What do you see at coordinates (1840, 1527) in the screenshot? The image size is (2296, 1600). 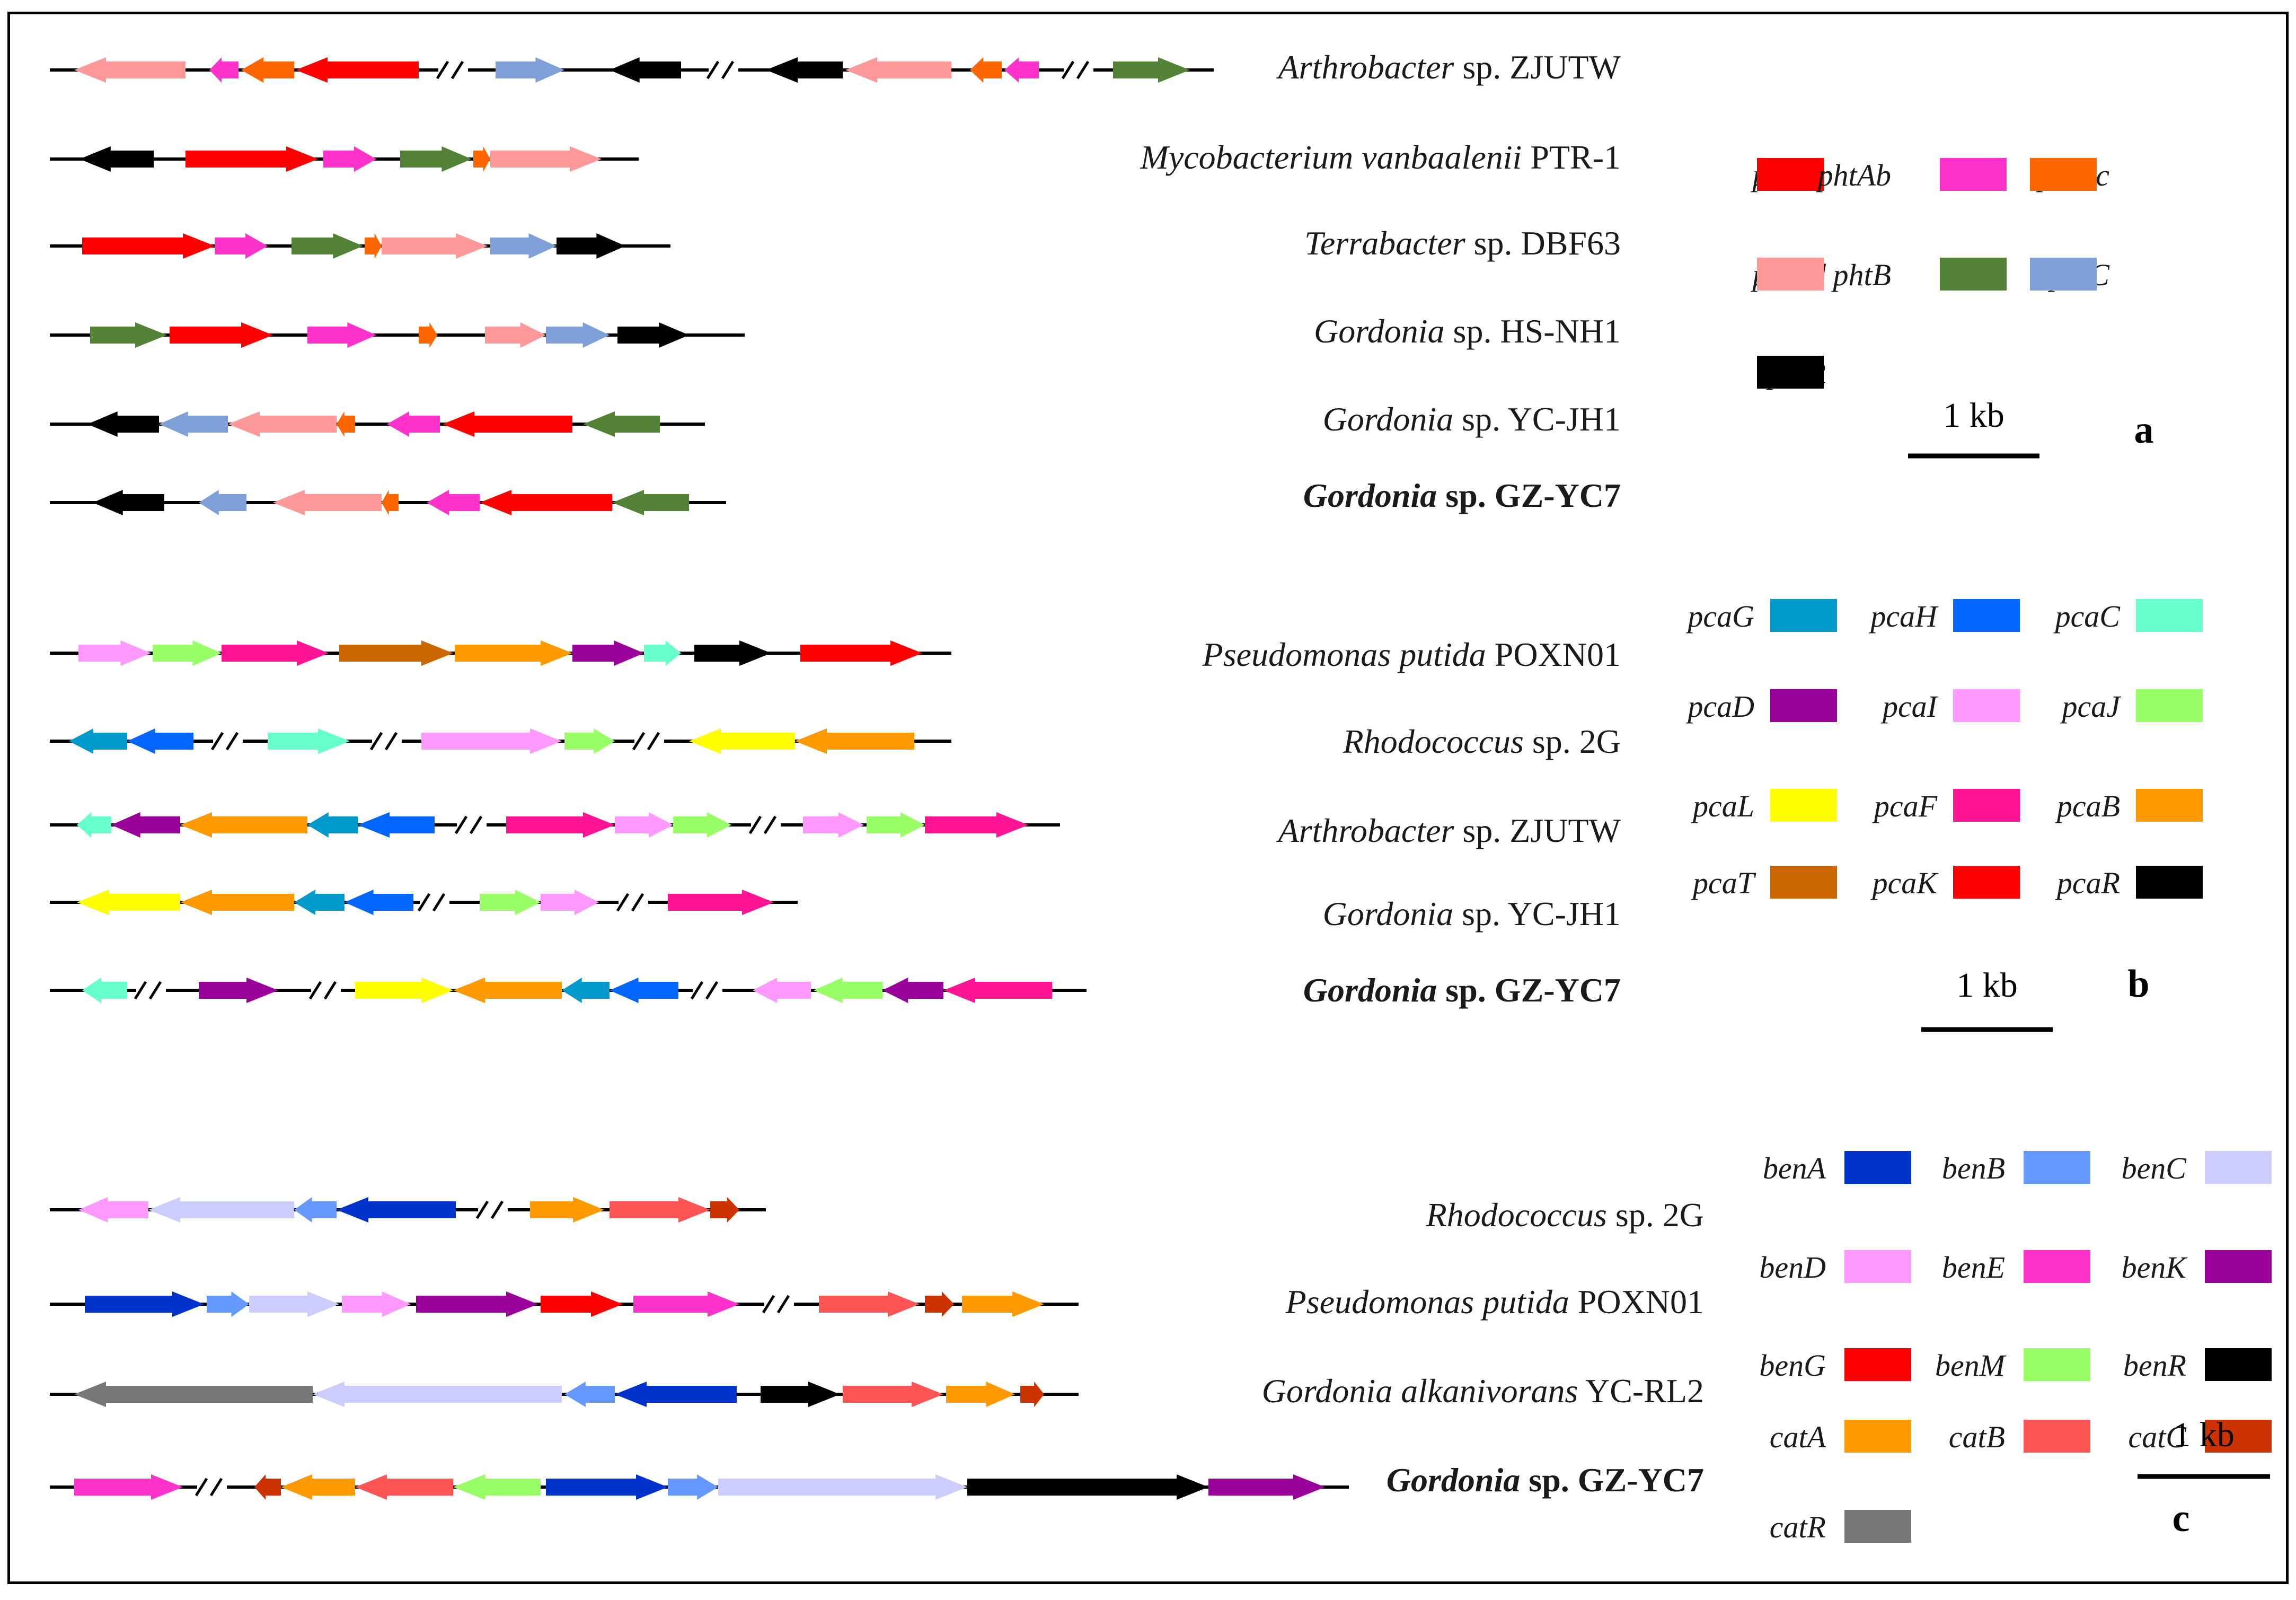 I see `legend-item-catR: catR` at bounding box center [1840, 1527].